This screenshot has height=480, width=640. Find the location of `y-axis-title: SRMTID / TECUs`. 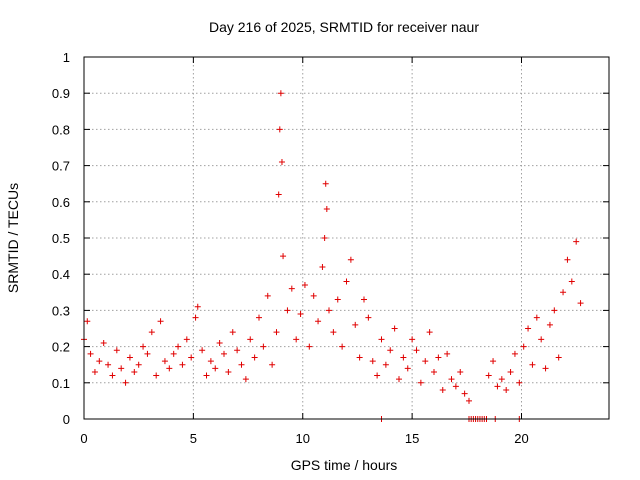

y-axis-title: SRMTID / TECUs is located at coordinates (13, 238).